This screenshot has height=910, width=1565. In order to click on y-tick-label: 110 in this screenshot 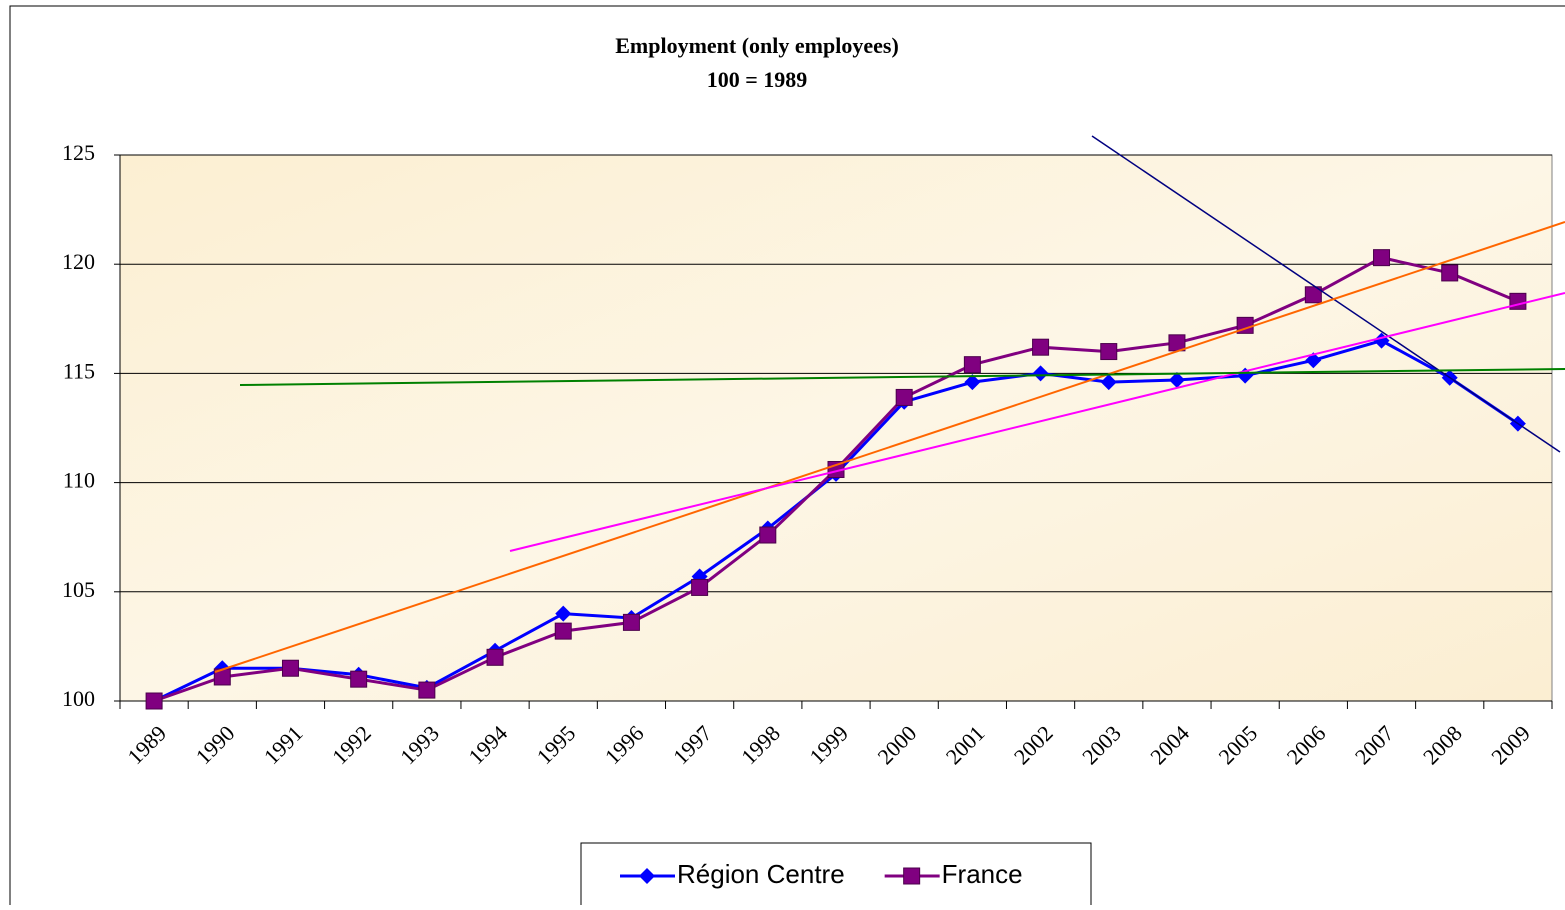, I will do `click(79, 480)`.